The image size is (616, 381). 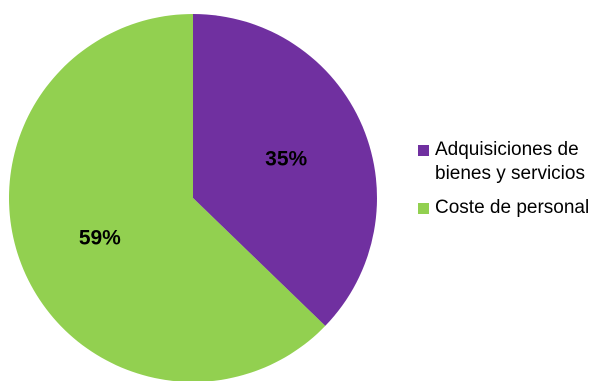 I want to click on legend-swatch-adquisiciones, so click(x=423, y=150).